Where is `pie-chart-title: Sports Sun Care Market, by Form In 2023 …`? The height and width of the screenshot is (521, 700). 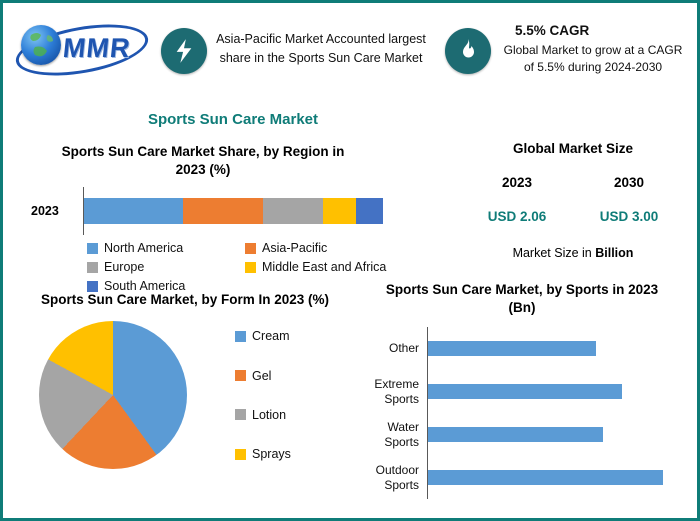
pie-chart-title: Sports Sun Care Market, by Form In 2023 … is located at coordinates (185, 299).